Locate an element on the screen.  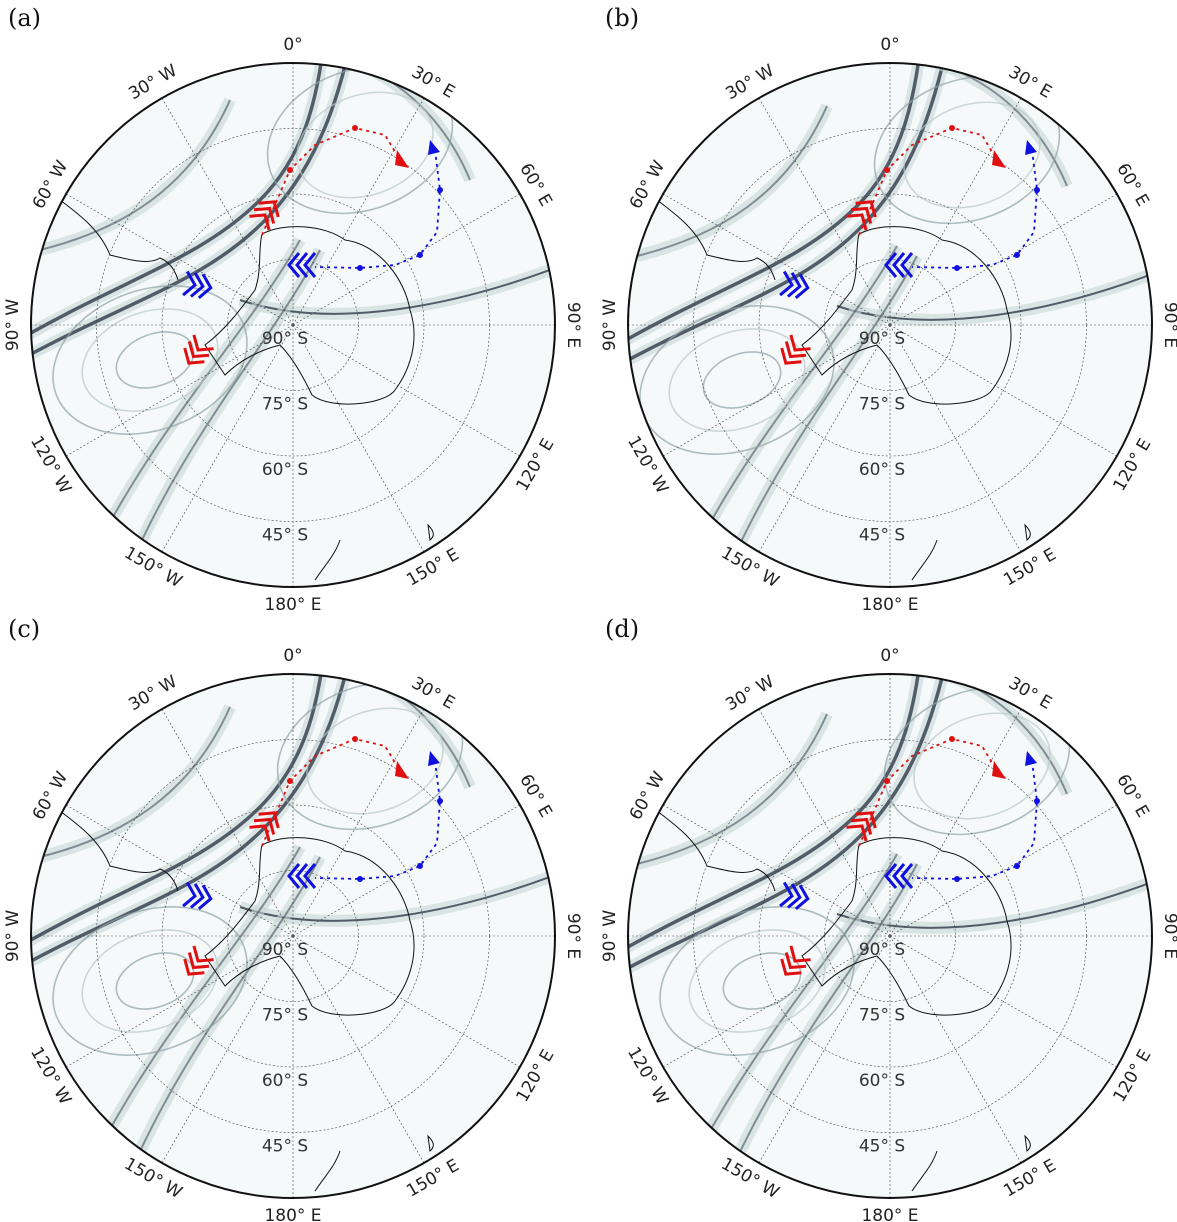
latitude-label: 90° S is located at coordinates (285, 339).